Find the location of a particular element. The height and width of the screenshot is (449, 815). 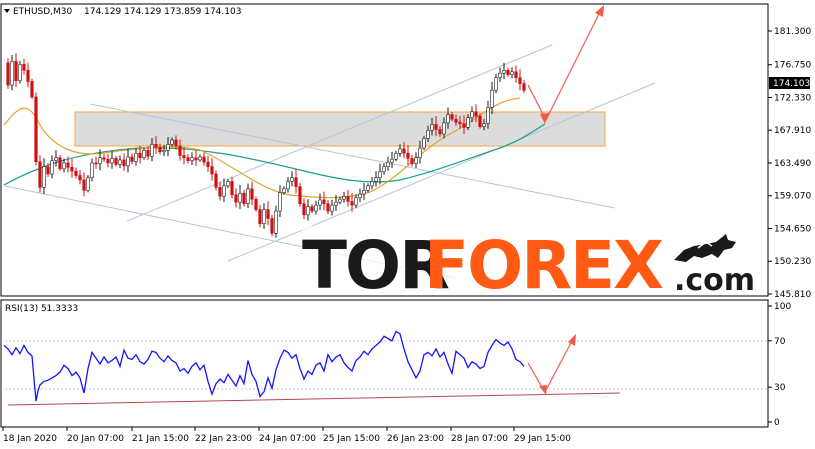

time-tick-label: 29 Jan 15:00 is located at coordinates (542, 439).